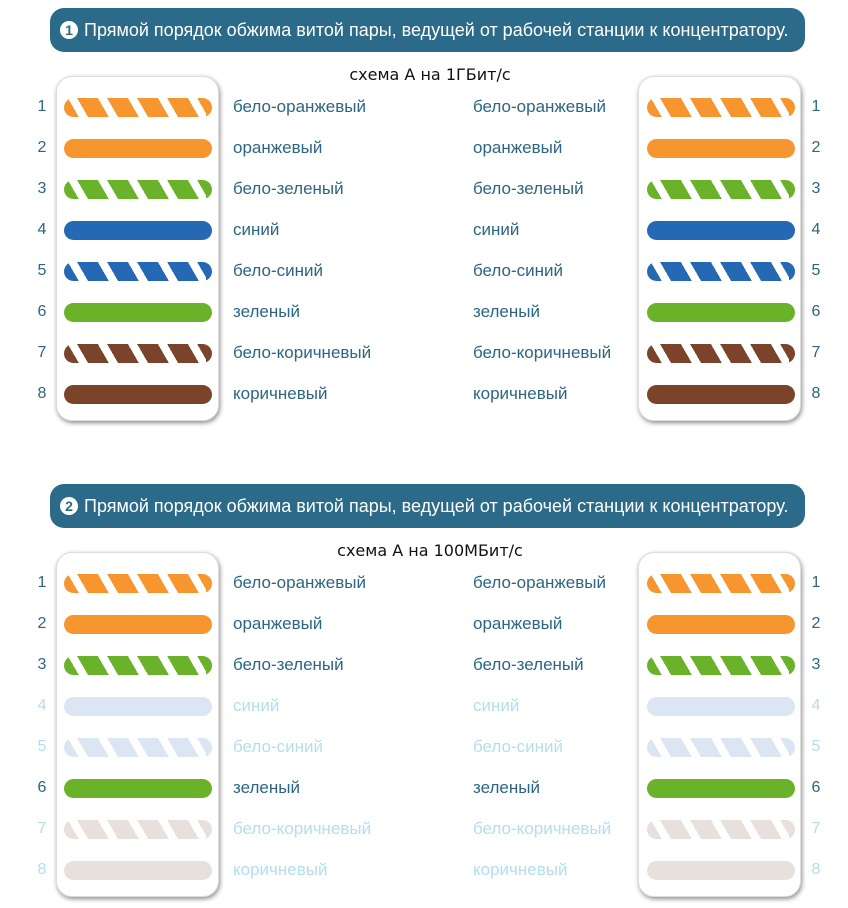 The image size is (848, 908). What do you see at coordinates (42, 582) in the screenshot?
I see `pin-number-left: 1` at bounding box center [42, 582].